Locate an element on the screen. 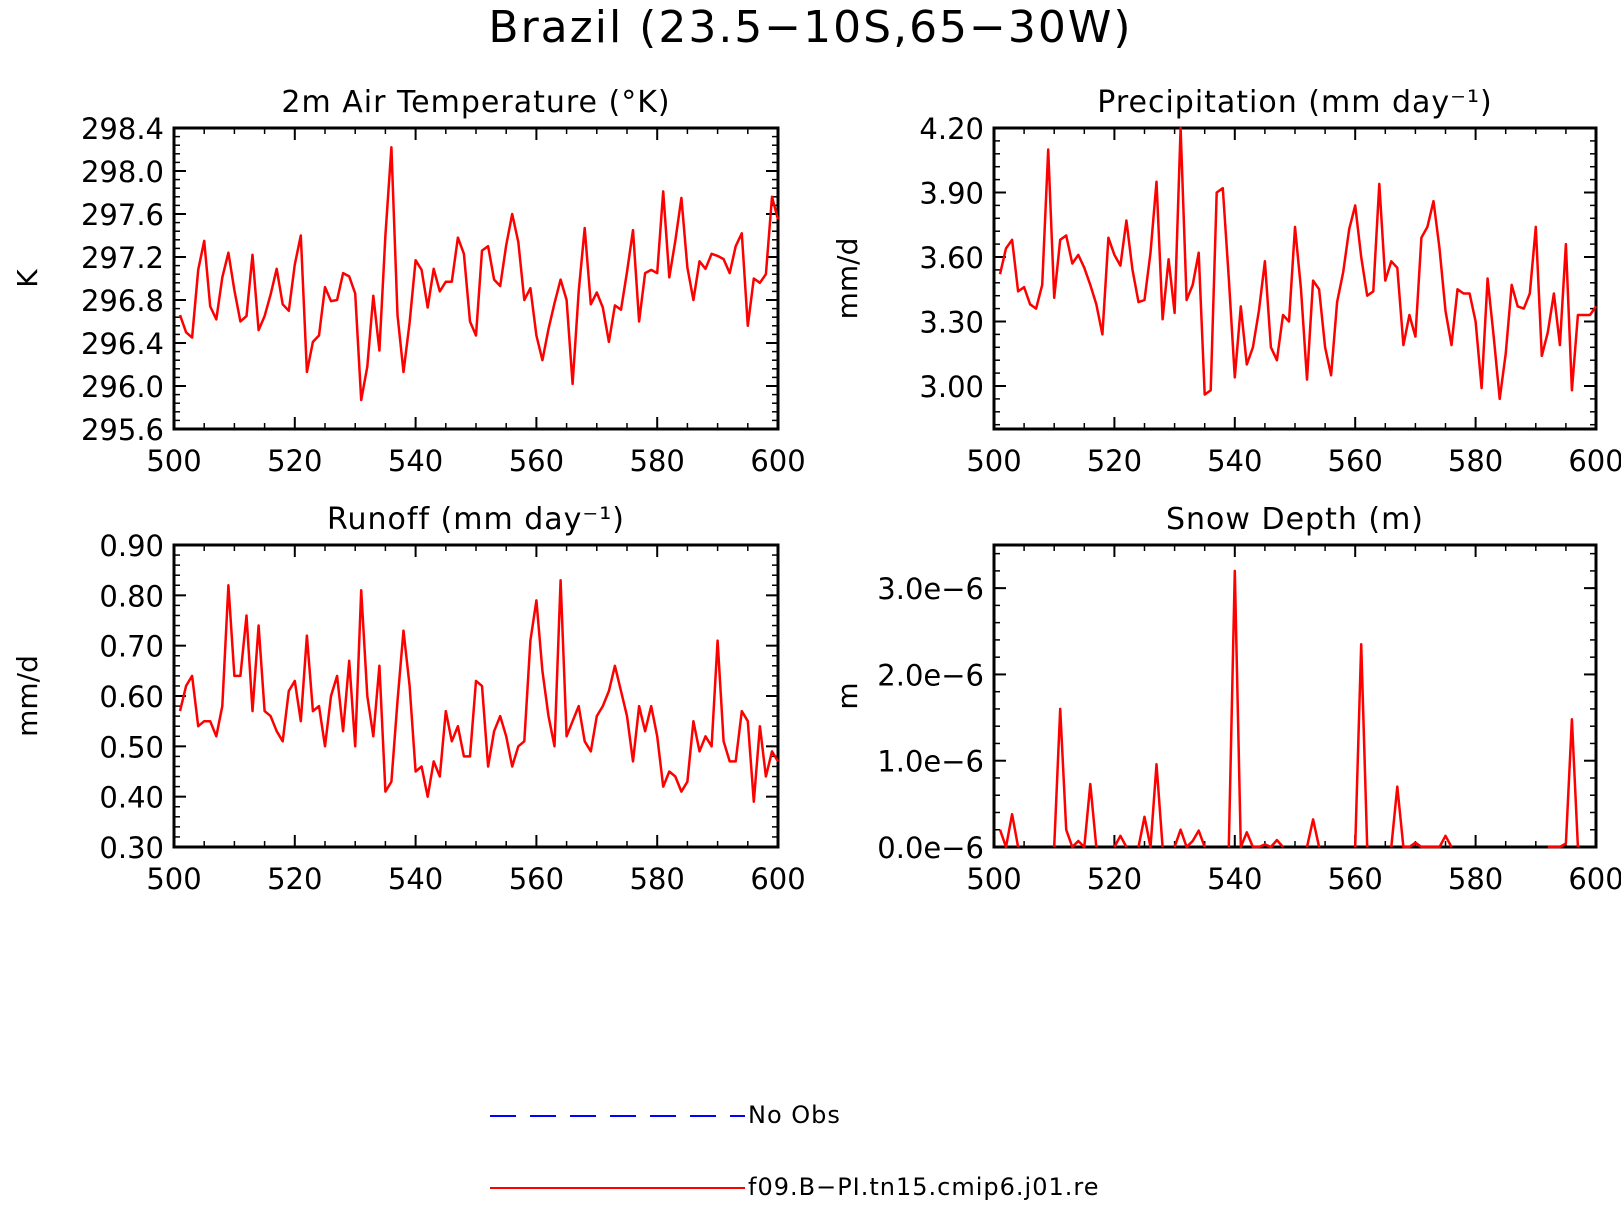  y-tick-label-0-6: 298.0 is located at coordinates (122, 172).